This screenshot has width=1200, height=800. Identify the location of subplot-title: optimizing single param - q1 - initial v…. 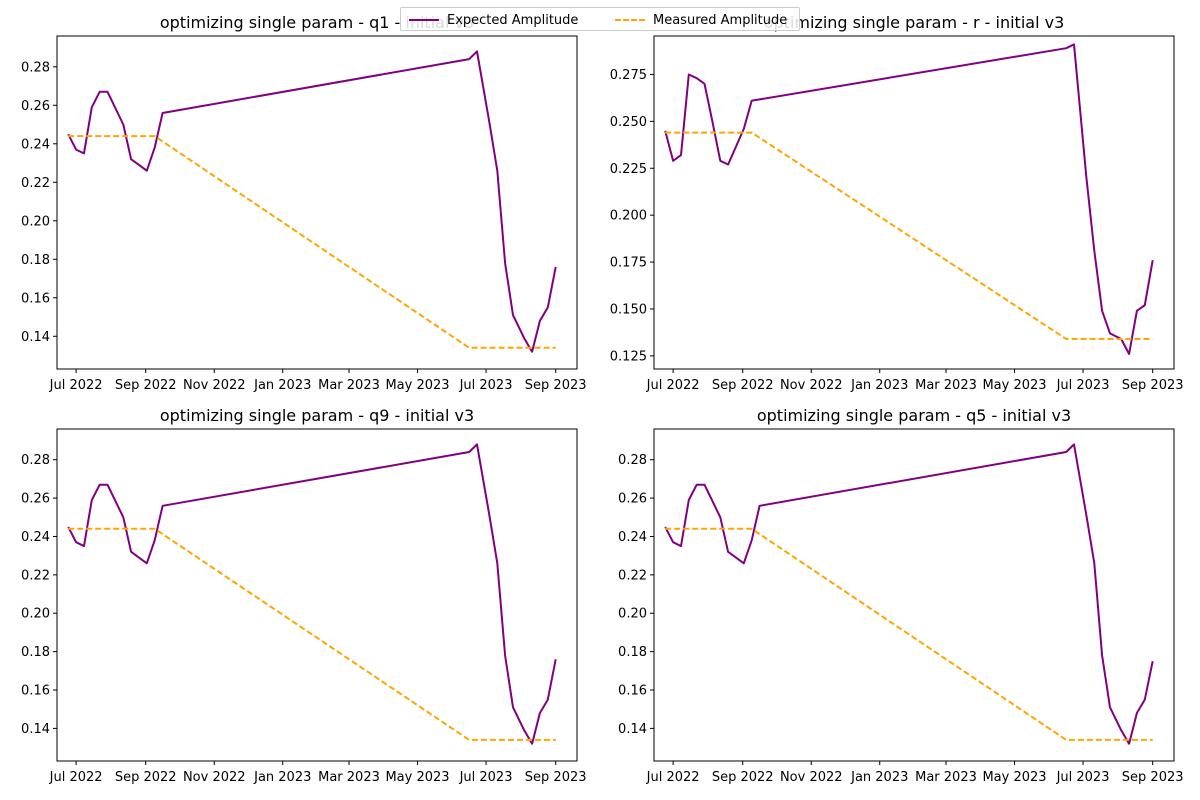
(317, 22).